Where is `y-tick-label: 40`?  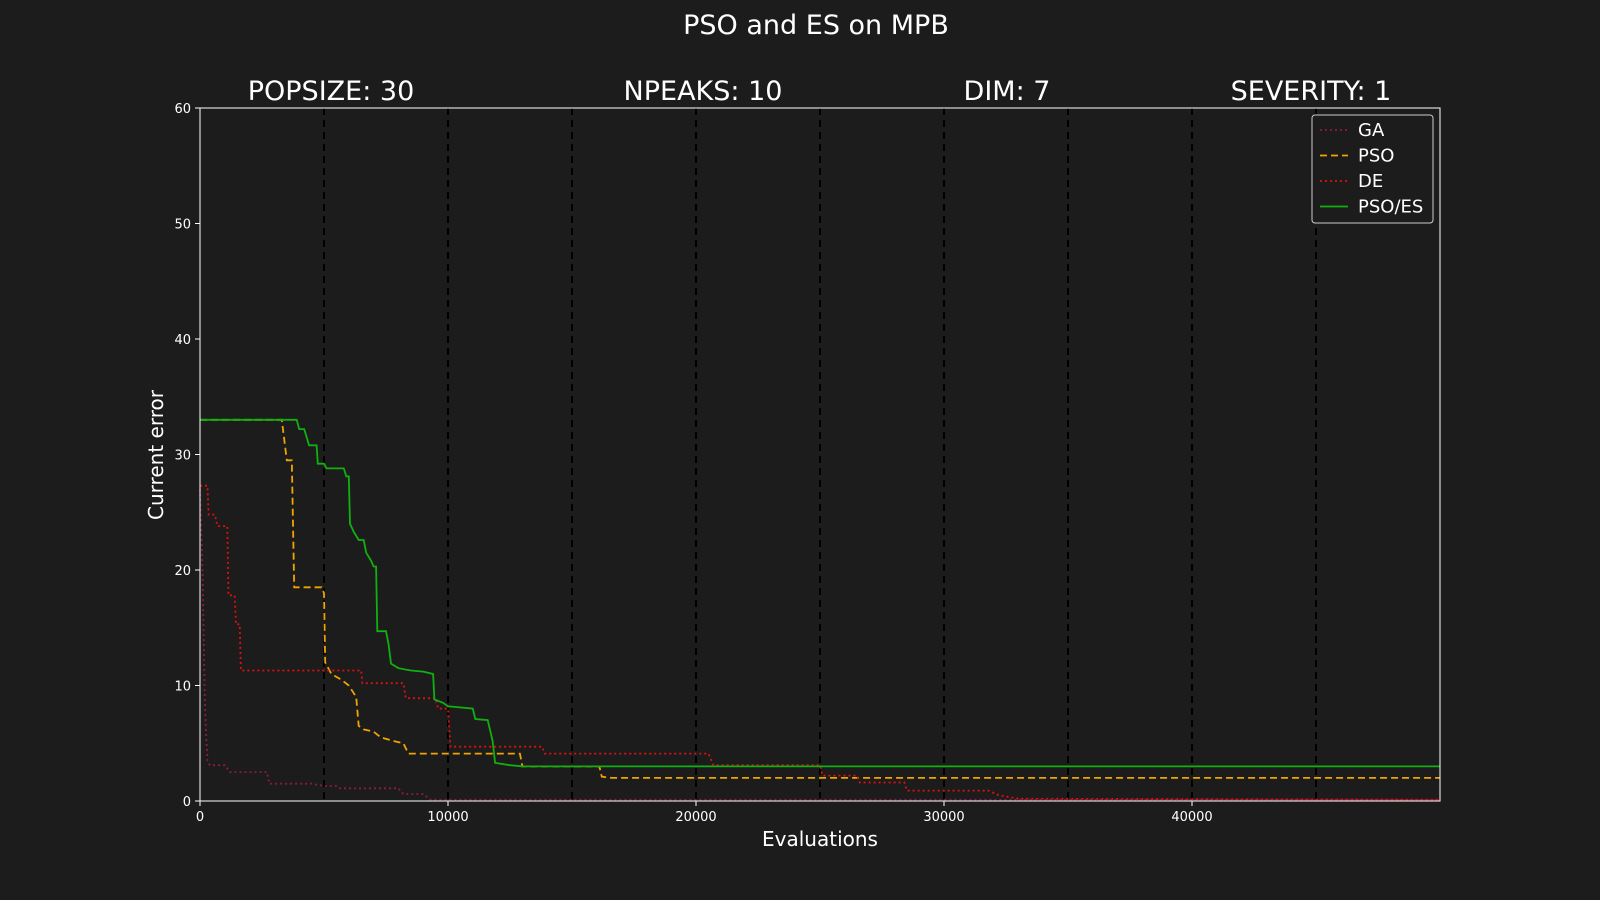 y-tick-label: 40 is located at coordinates (182, 340).